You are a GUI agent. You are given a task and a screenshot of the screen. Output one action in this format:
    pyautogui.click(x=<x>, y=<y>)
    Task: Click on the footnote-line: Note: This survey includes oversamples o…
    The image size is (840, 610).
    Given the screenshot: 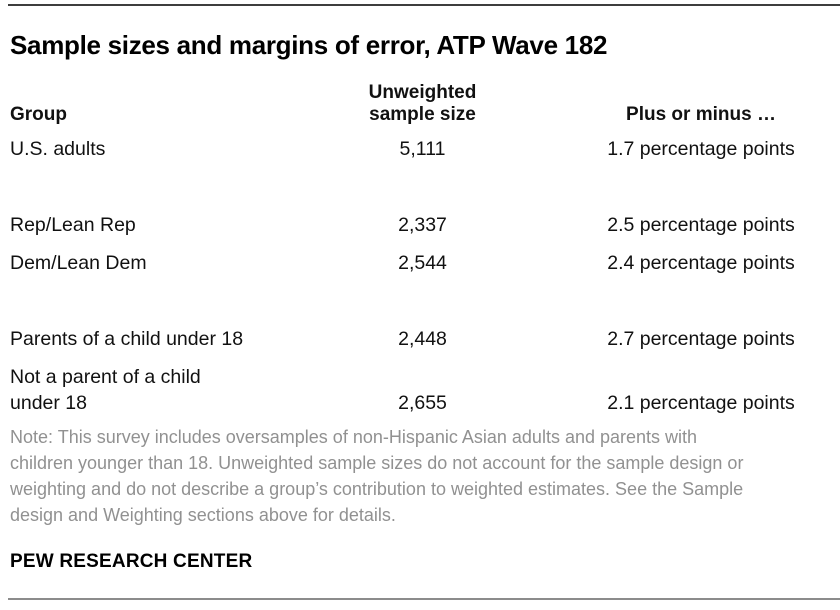 What is the action you would take?
    pyautogui.click(x=354, y=437)
    